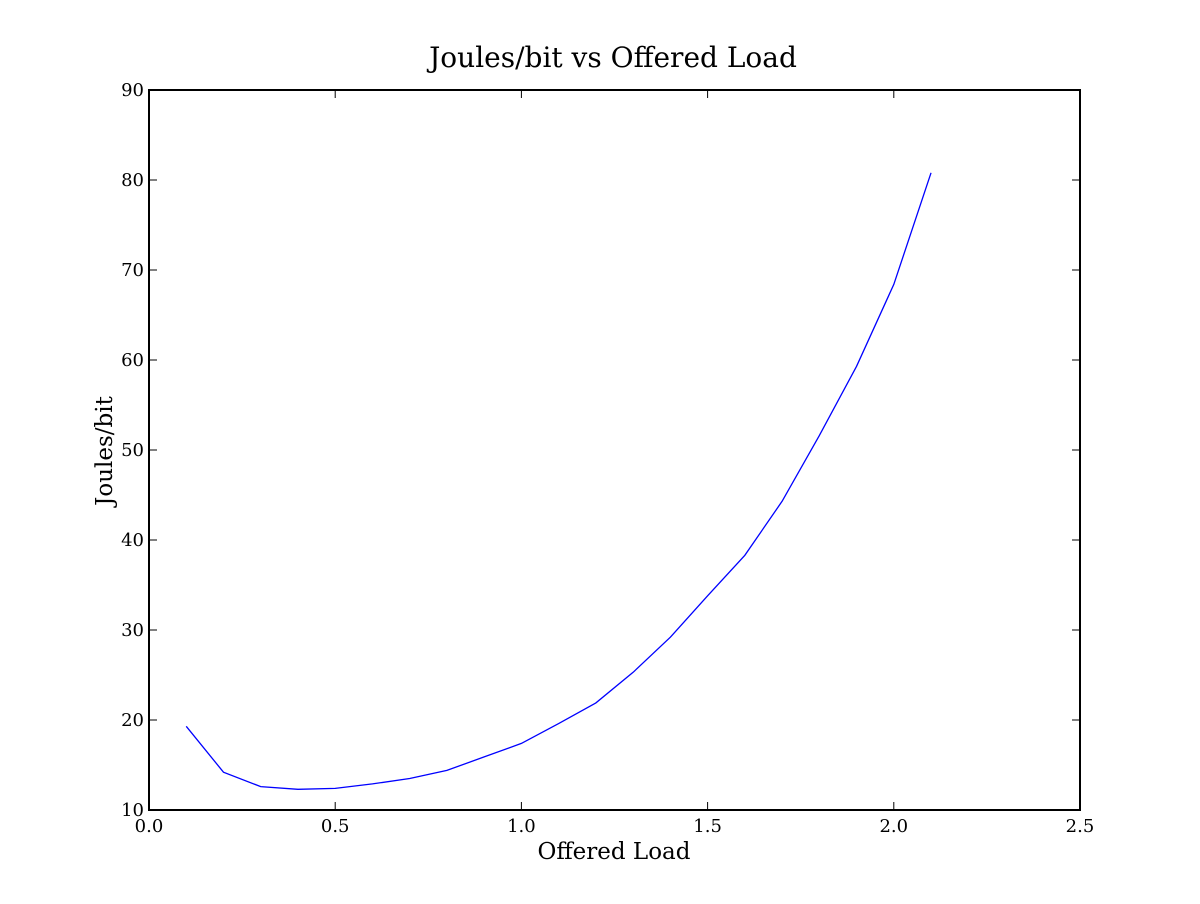 The image size is (1200, 904). Describe the element at coordinates (132, 360) in the screenshot. I see `y-tick-label: 60` at that location.